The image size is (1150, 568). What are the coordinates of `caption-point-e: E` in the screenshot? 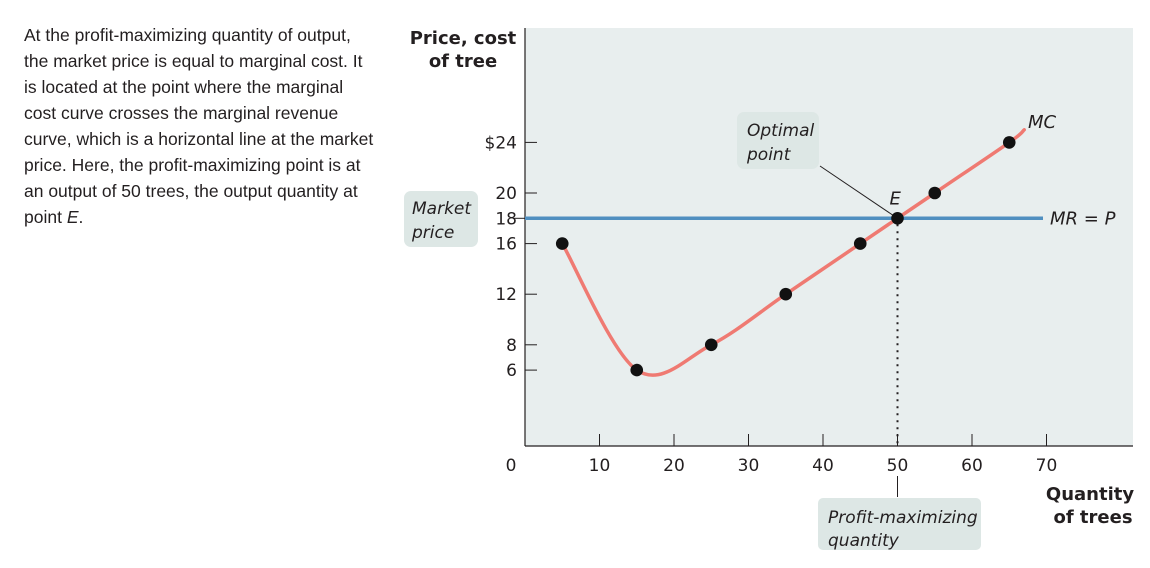 It's located at (72, 217).